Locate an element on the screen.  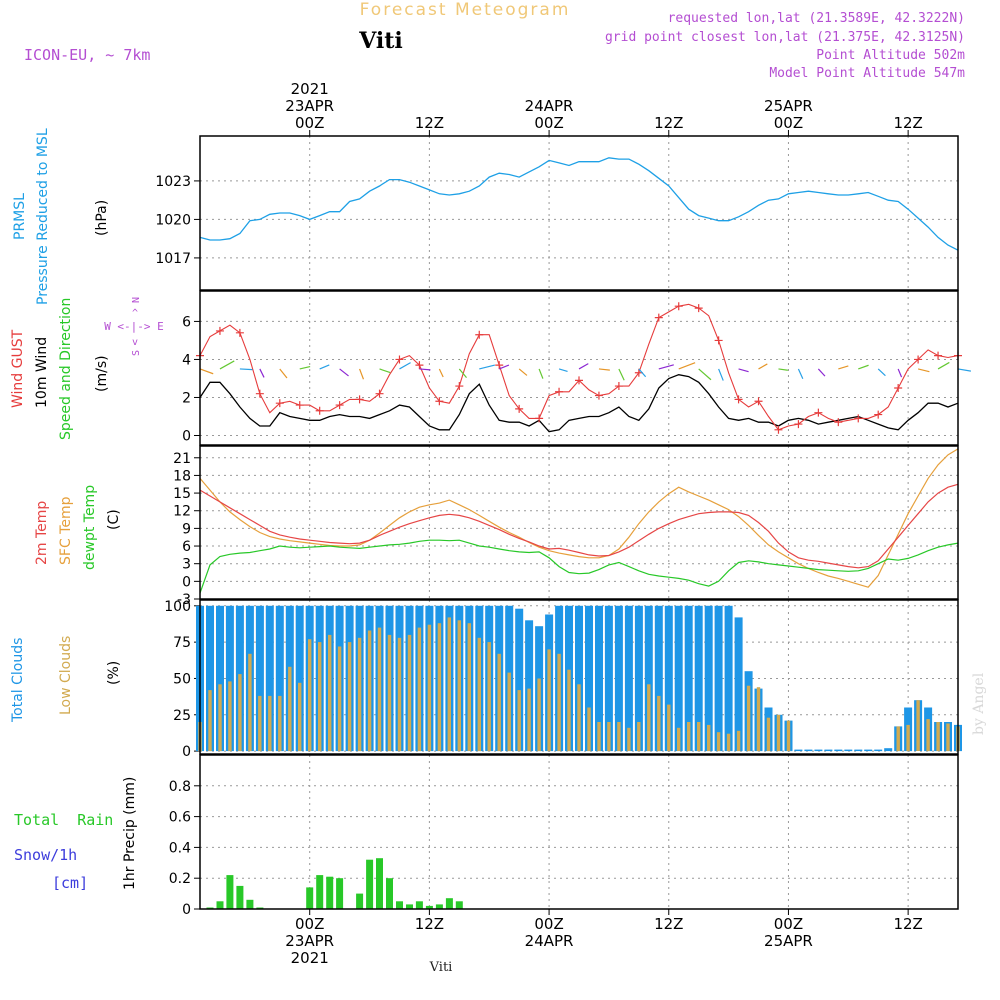
compass-s: S is located at coordinates (136, 353).